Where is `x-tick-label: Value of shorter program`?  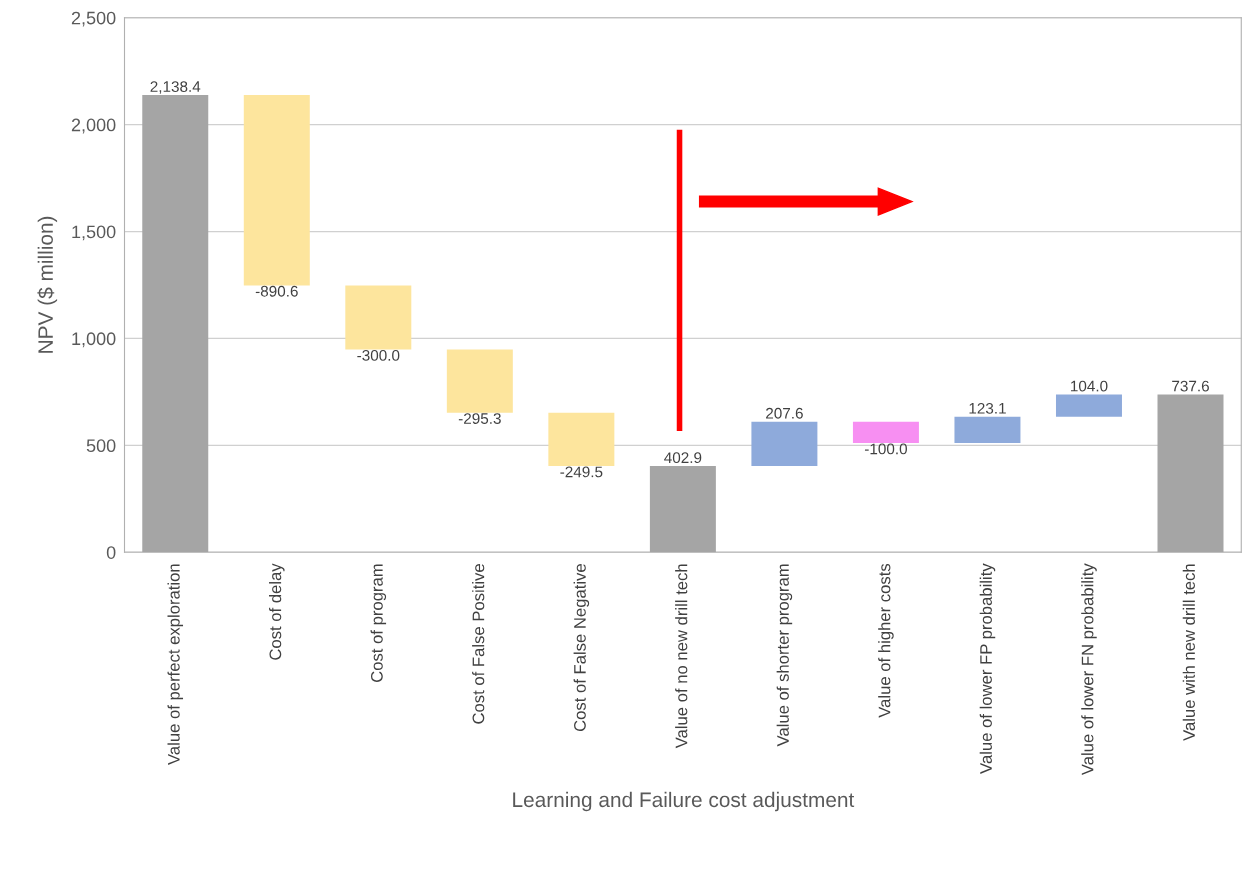 x-tick-label: Value of shorter program is located at coordinates (784, 655).